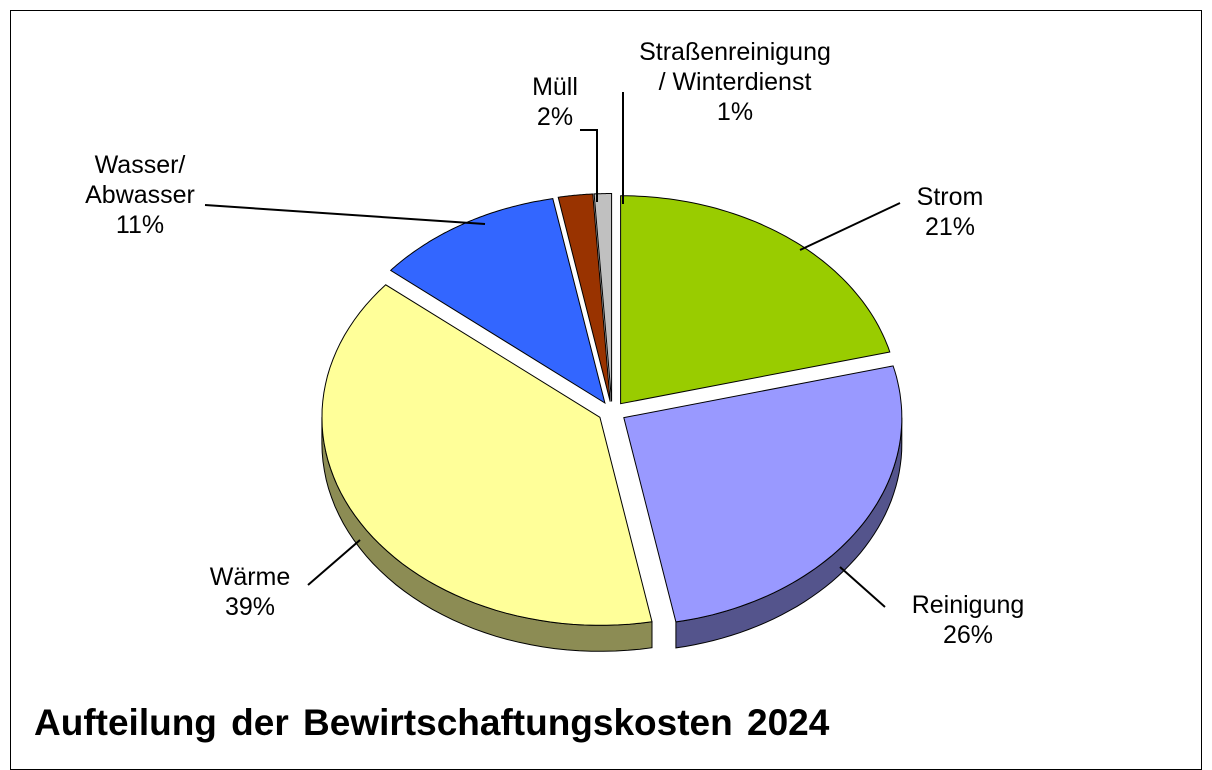  Describe the element at coordinates (555, 87) in the screenshot. I see `category-label: Müll` at that location.